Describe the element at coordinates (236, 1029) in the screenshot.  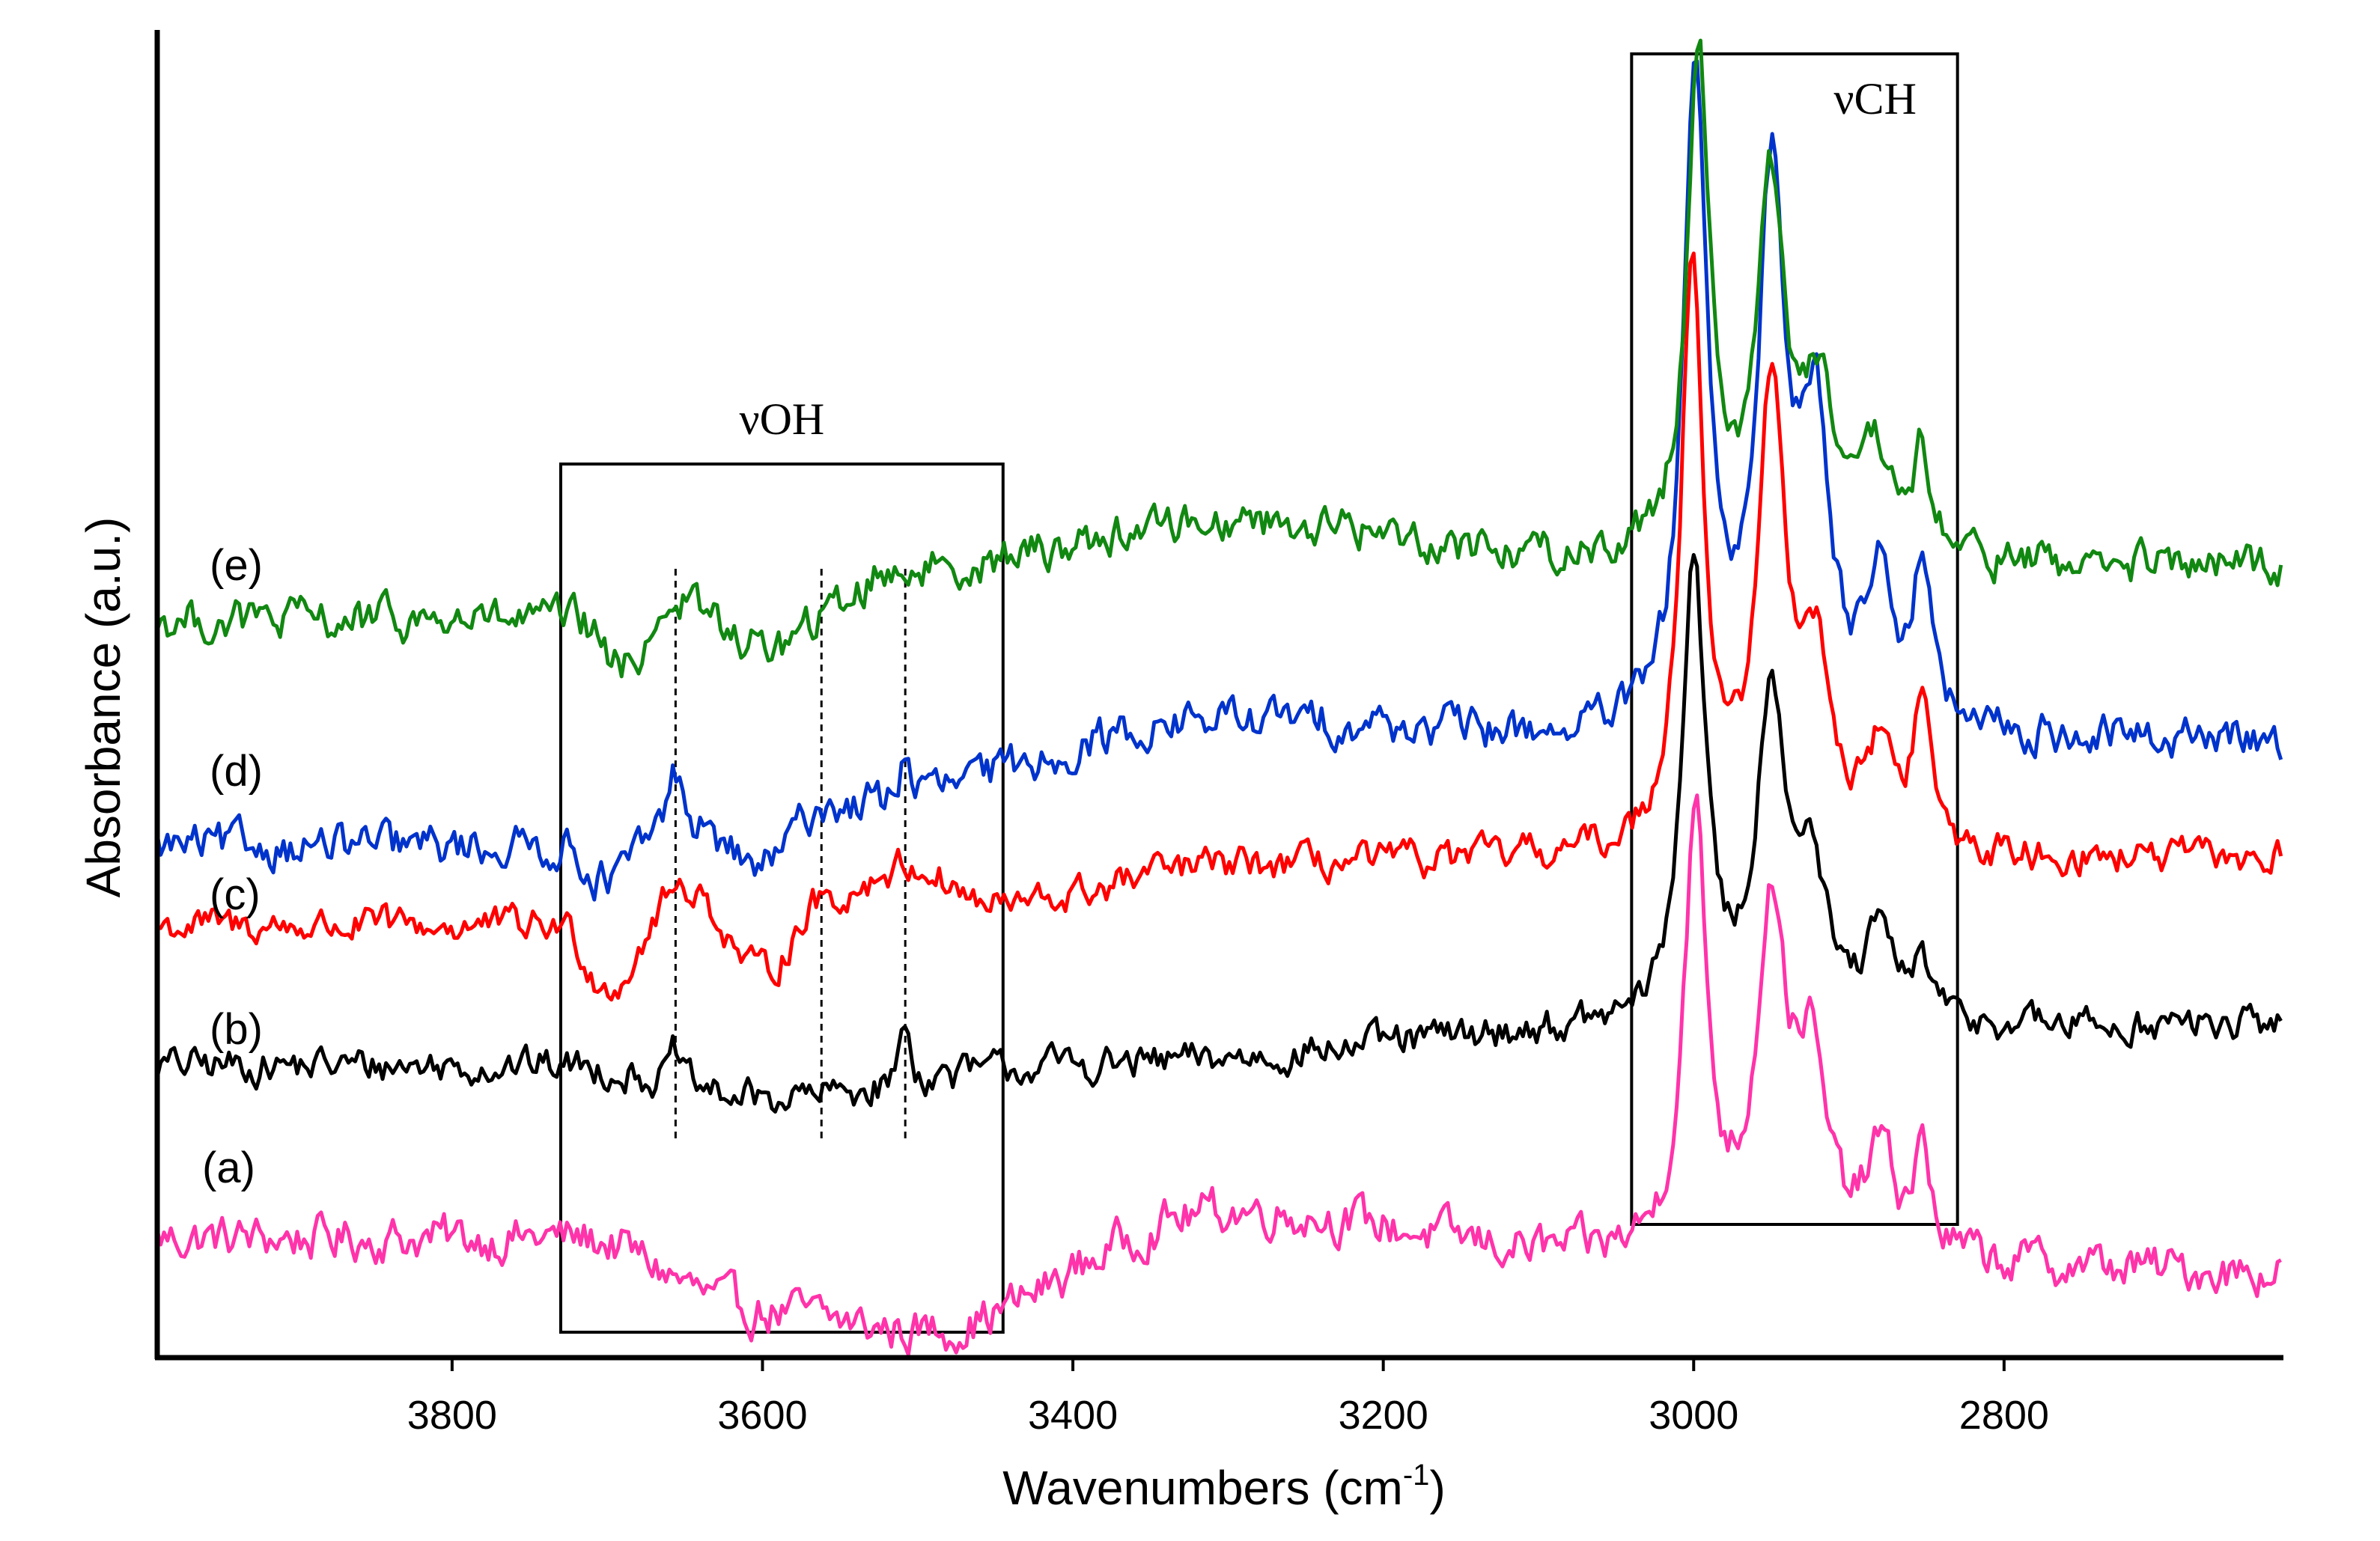
I see `series-label-b: (b)` at that location.